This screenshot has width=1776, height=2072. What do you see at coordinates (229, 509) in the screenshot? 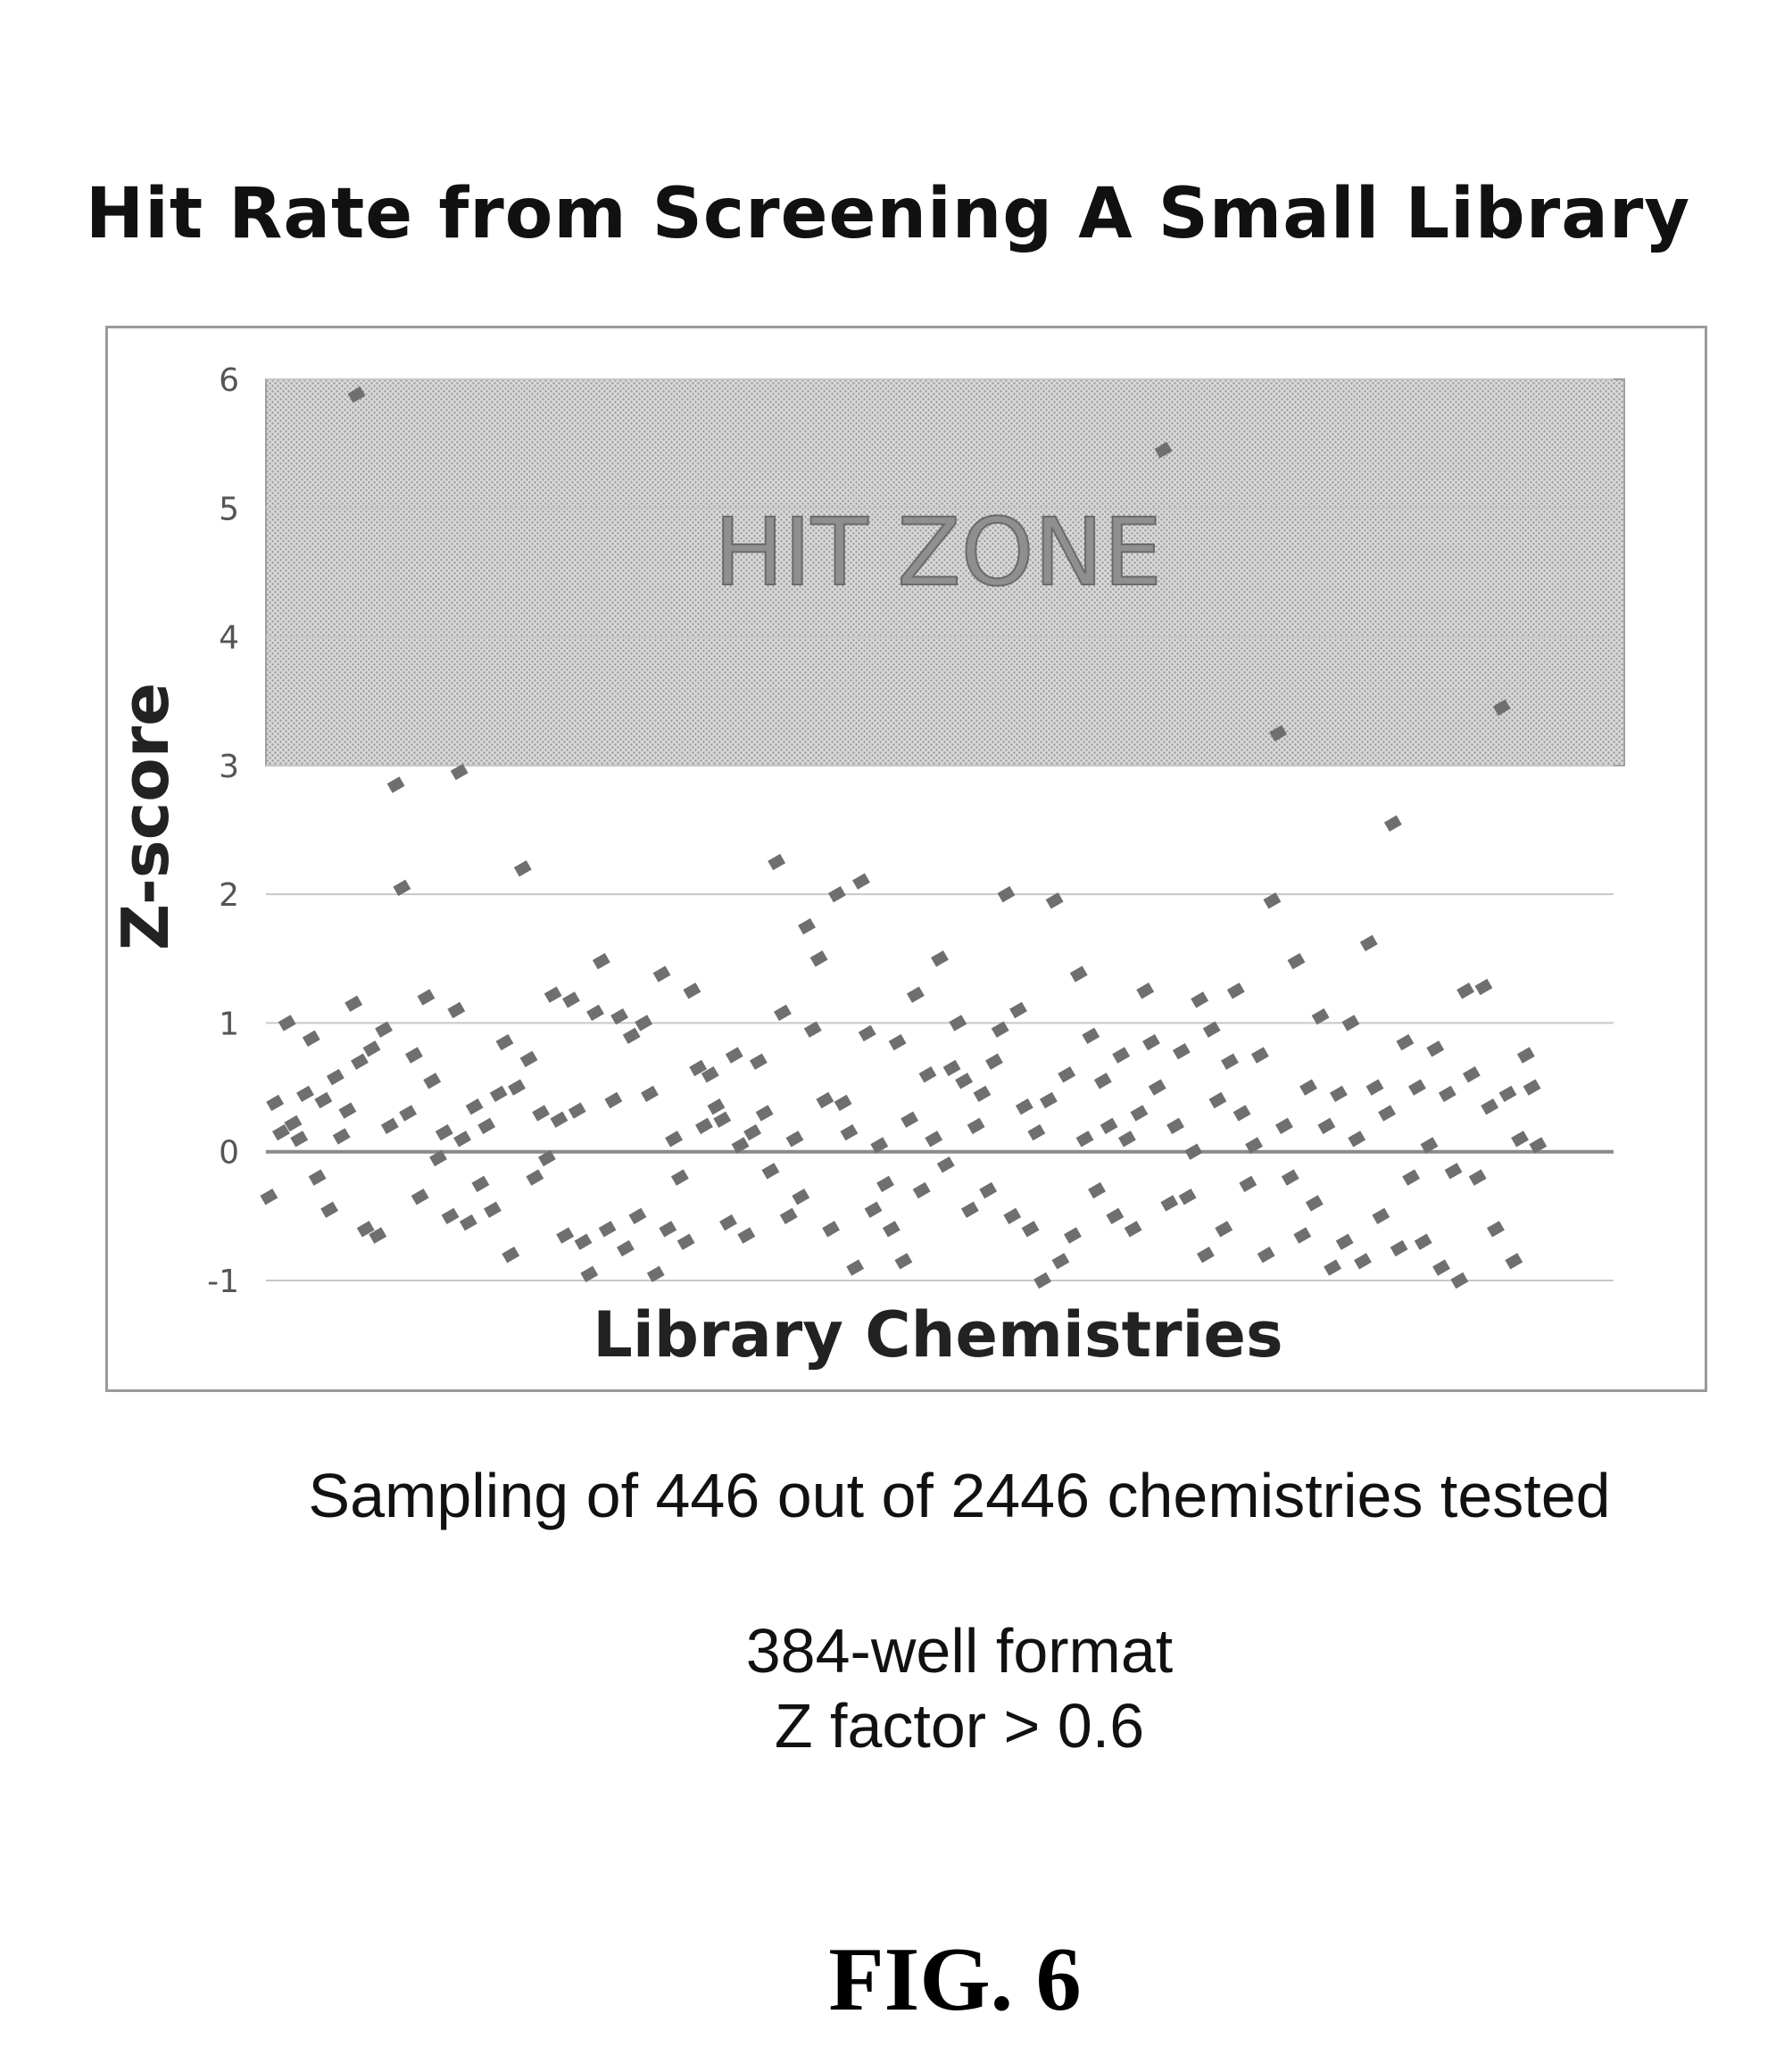
I see `y-tick-label: 5` at bounding box center [229, 509].